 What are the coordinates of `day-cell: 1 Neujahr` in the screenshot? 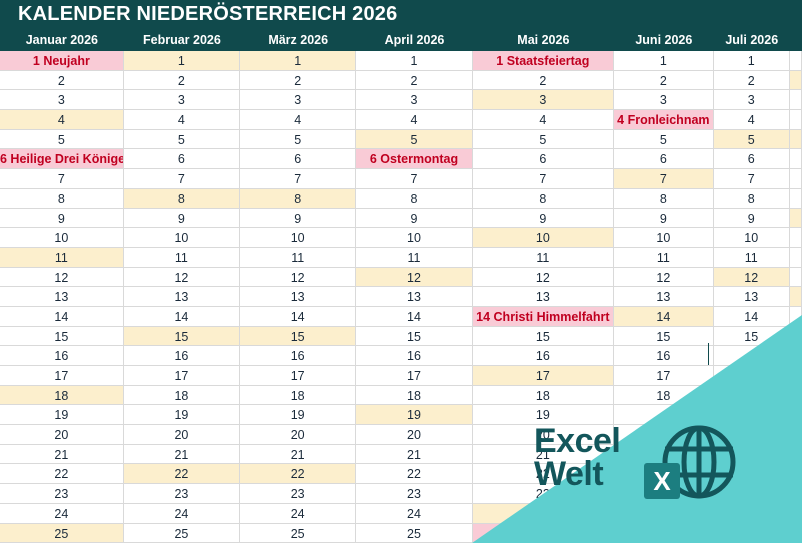 It's located at (62, 61).